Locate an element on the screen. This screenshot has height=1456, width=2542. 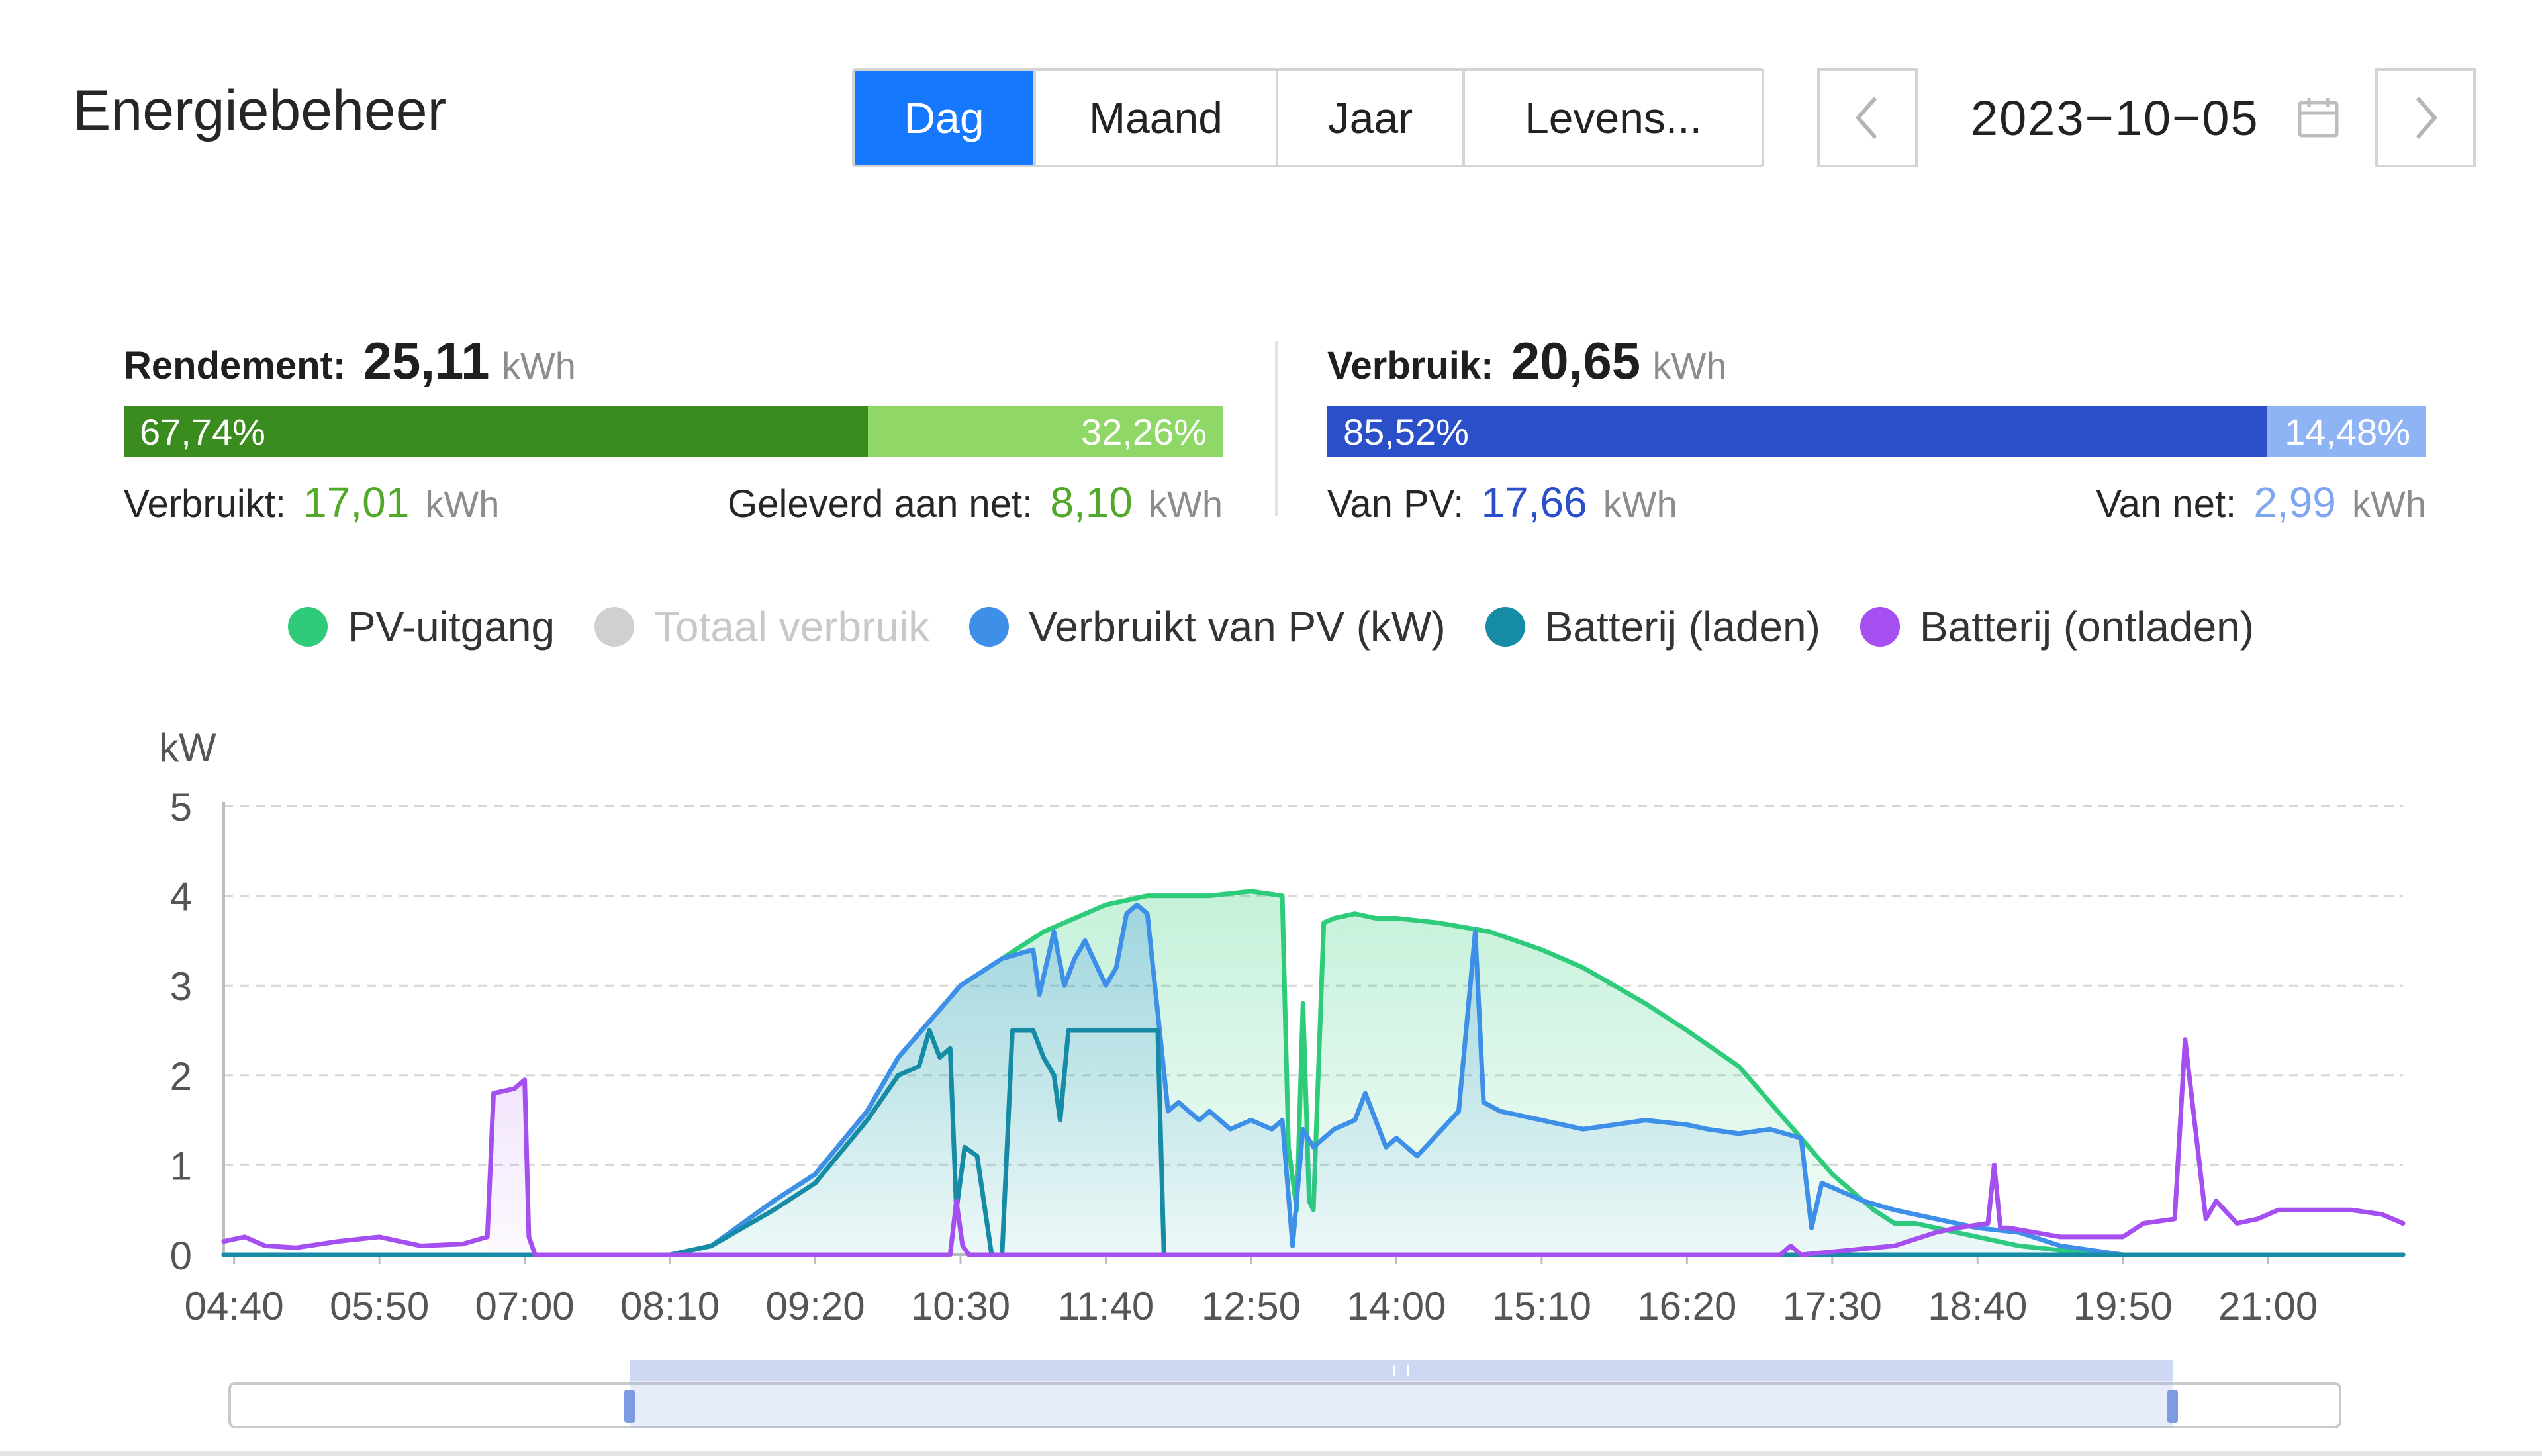
yield-bar-left-pct: 67,74% is located at coordinates (203, 432).